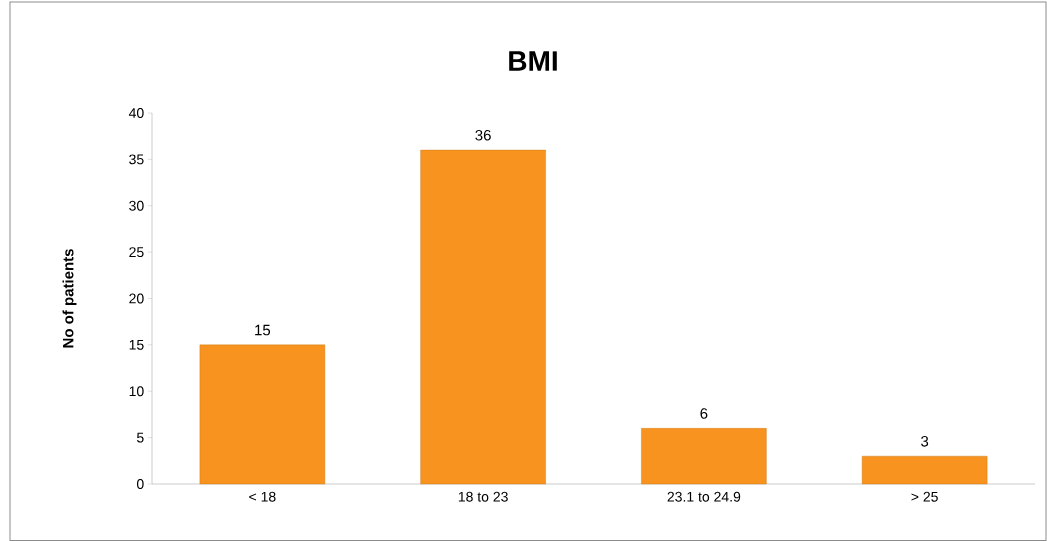 This screenshot has height=541, width=1047. What do you see at coordinates (136, 113) in the screenshot?
I see `y-tick-label: 40` at bounding box center [136, 113].